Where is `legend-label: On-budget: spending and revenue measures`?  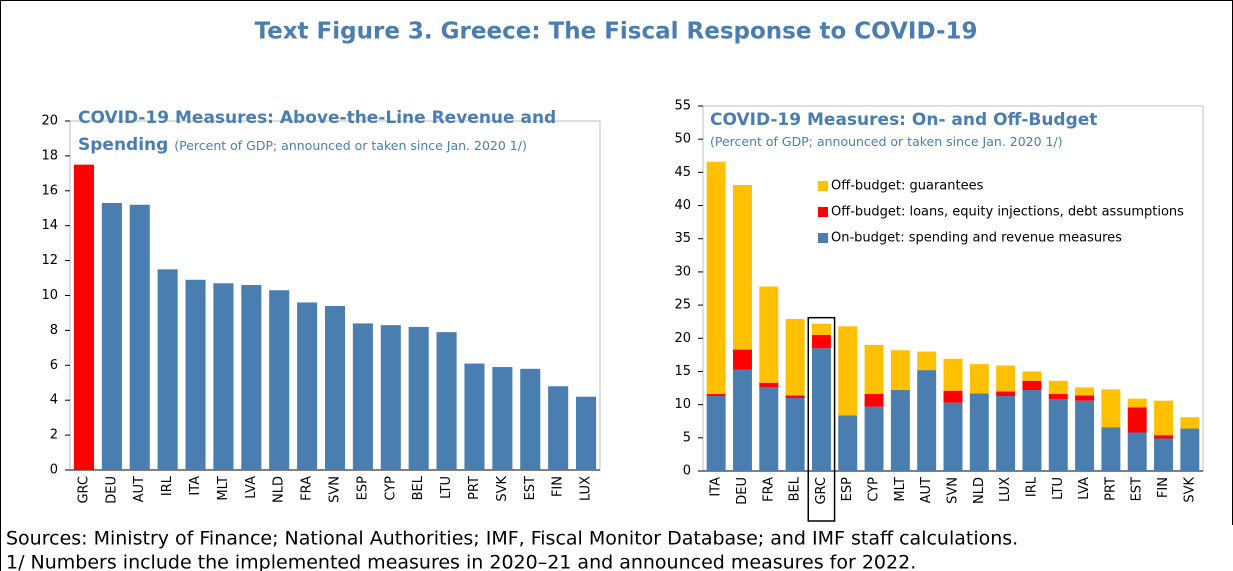 legend-label: On-budget: spending and revenue measures is located at coordinates (976, 238).